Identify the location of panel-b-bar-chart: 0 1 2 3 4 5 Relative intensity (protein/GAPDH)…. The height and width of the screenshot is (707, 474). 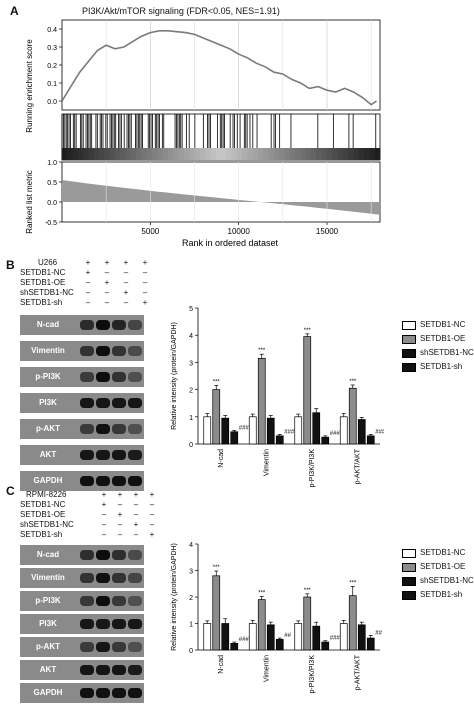
(277, 397).